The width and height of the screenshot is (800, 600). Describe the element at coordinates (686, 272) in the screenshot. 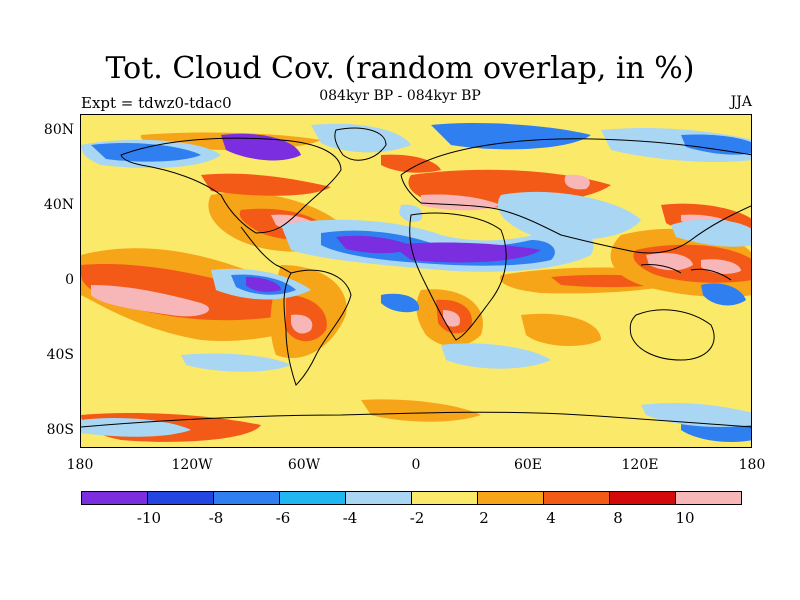

I see `indonesia-coast` at that location.